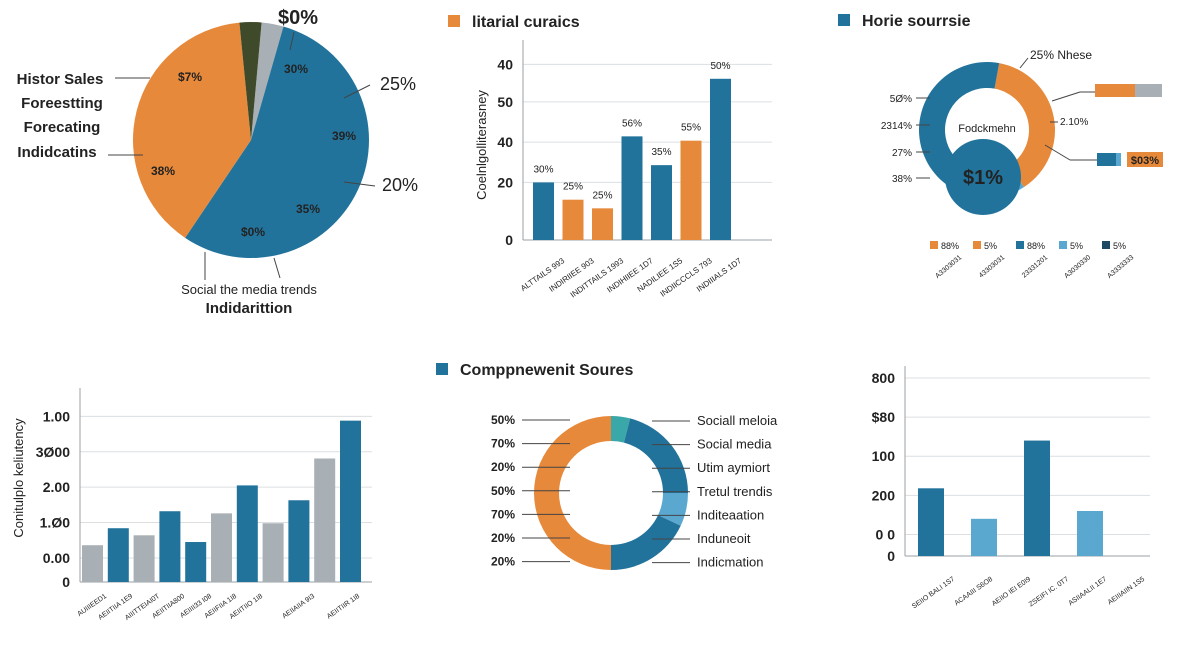 This screenshot has width=1200, height=654. Describe the element at coordinates (884, 378) in the screenshot. I see `y-tick-label: 800` at that location.